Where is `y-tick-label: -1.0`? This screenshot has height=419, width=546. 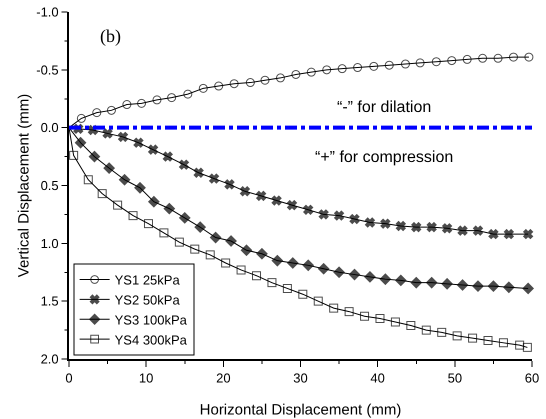 y-tick-label: -1.0 is located at coordinates (47, 12).